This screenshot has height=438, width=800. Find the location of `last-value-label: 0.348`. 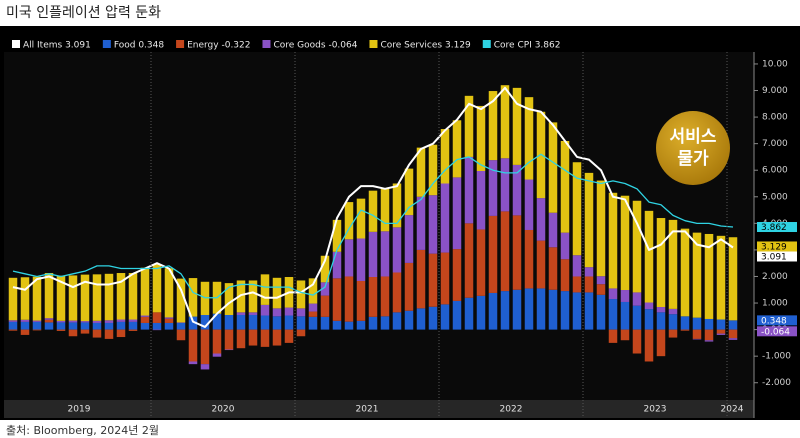

last-value-label: 0.348 is located at coordinates (774, 321).